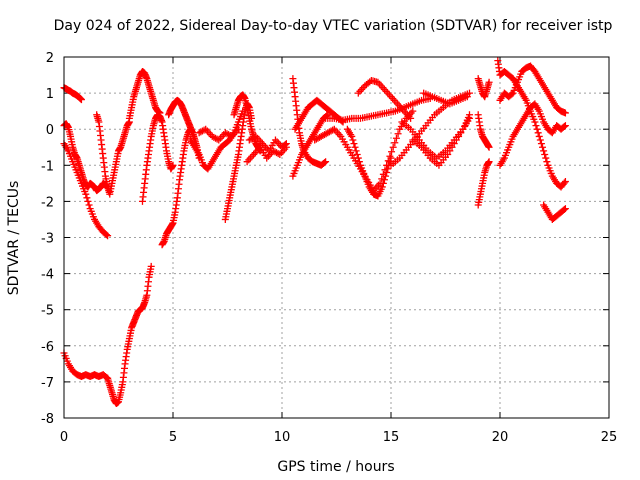 The width and height of the screenshot is (640, 480). I want to click on y-tick-label: -3, so click(47, 239).